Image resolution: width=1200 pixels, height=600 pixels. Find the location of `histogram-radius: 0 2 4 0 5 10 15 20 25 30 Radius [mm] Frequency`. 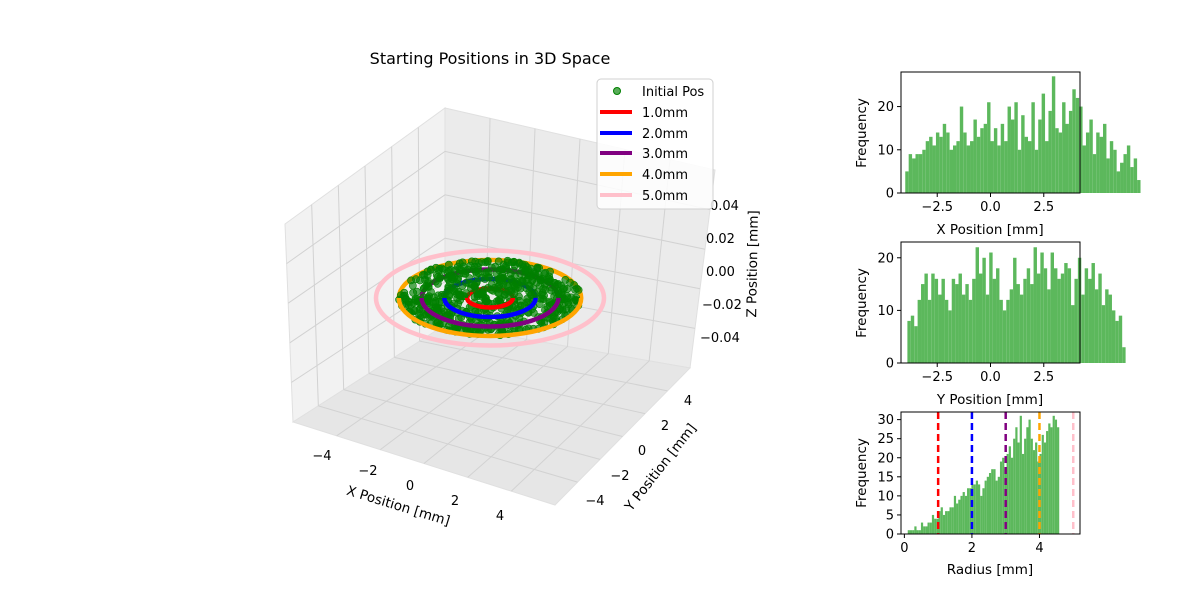

histogram-radius: 0 2 4 0 5 10 15 20 25 30 Radius [mm] Frequency is located at coordinates (967, 494).